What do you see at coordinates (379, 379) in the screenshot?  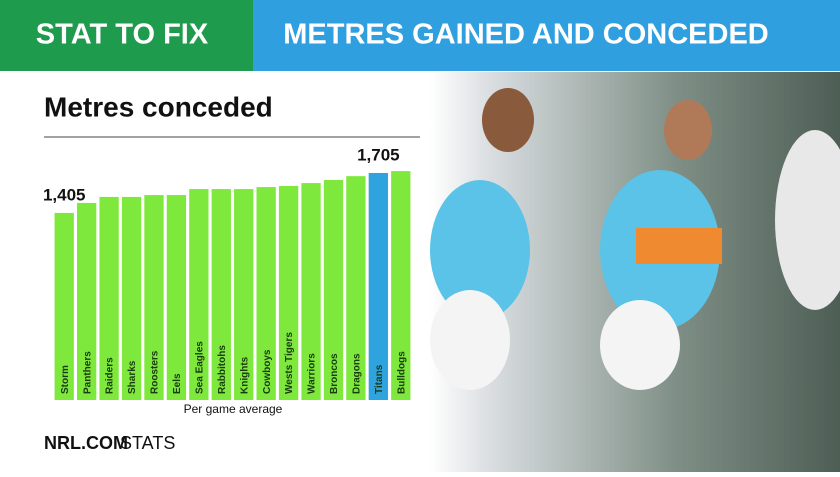 I see `category-label: Titans` at bounding box center [379, 379].